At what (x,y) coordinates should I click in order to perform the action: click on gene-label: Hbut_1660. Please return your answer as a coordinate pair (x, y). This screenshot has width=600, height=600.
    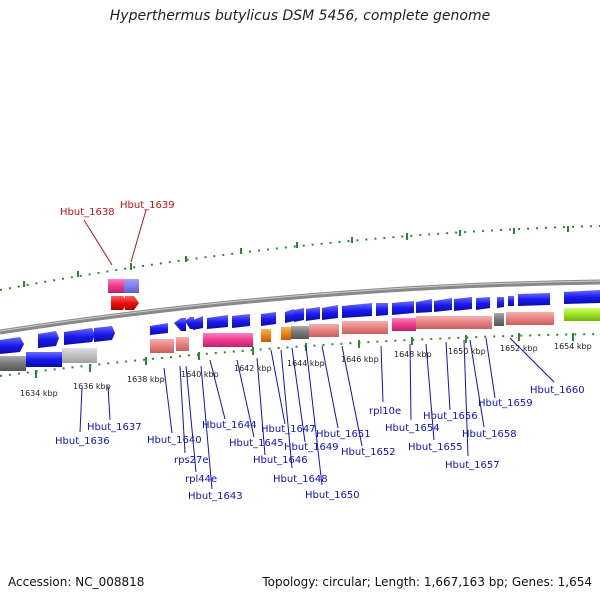
    Looking at the image, I should click on (557, 390).